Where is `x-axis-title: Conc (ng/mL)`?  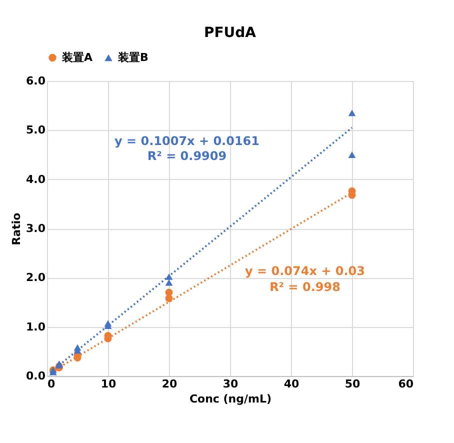
x-axis-title: Conc (ng/mL) is located at coordinates (230, 399).